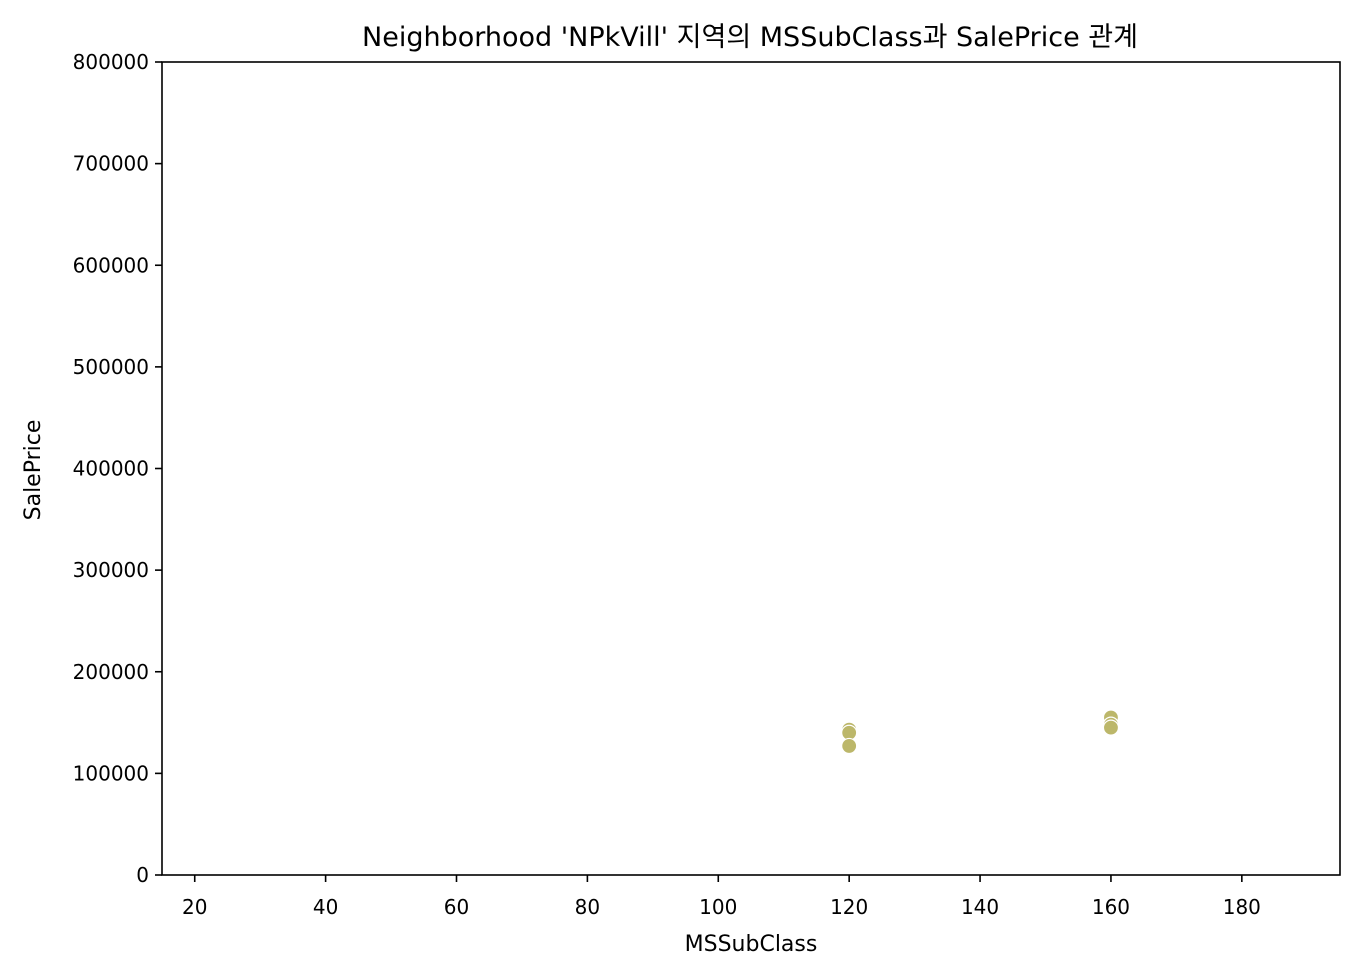 The height and width of the screenshot is (976, 1359). Describe the element at coordinates (849, 907) in the screenshot. I see `x-tick-label: 120` at that location.